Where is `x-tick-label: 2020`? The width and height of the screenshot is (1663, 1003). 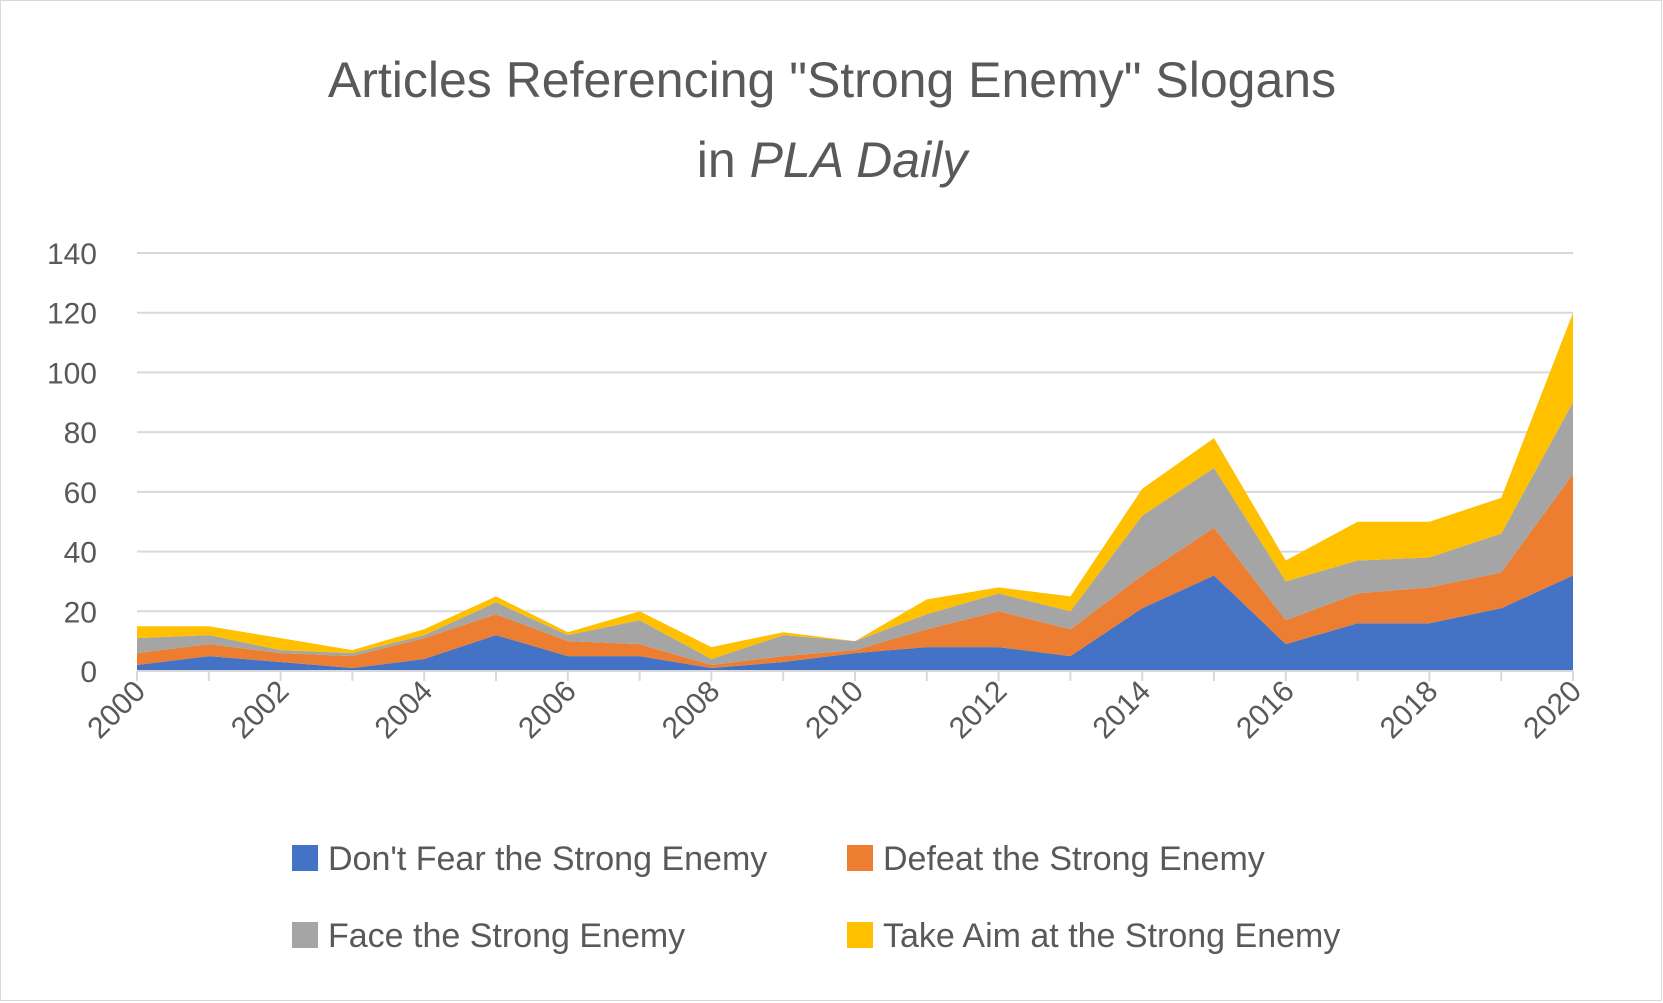 x-tick-label: 2020 is located at coordinates (1552, 710).